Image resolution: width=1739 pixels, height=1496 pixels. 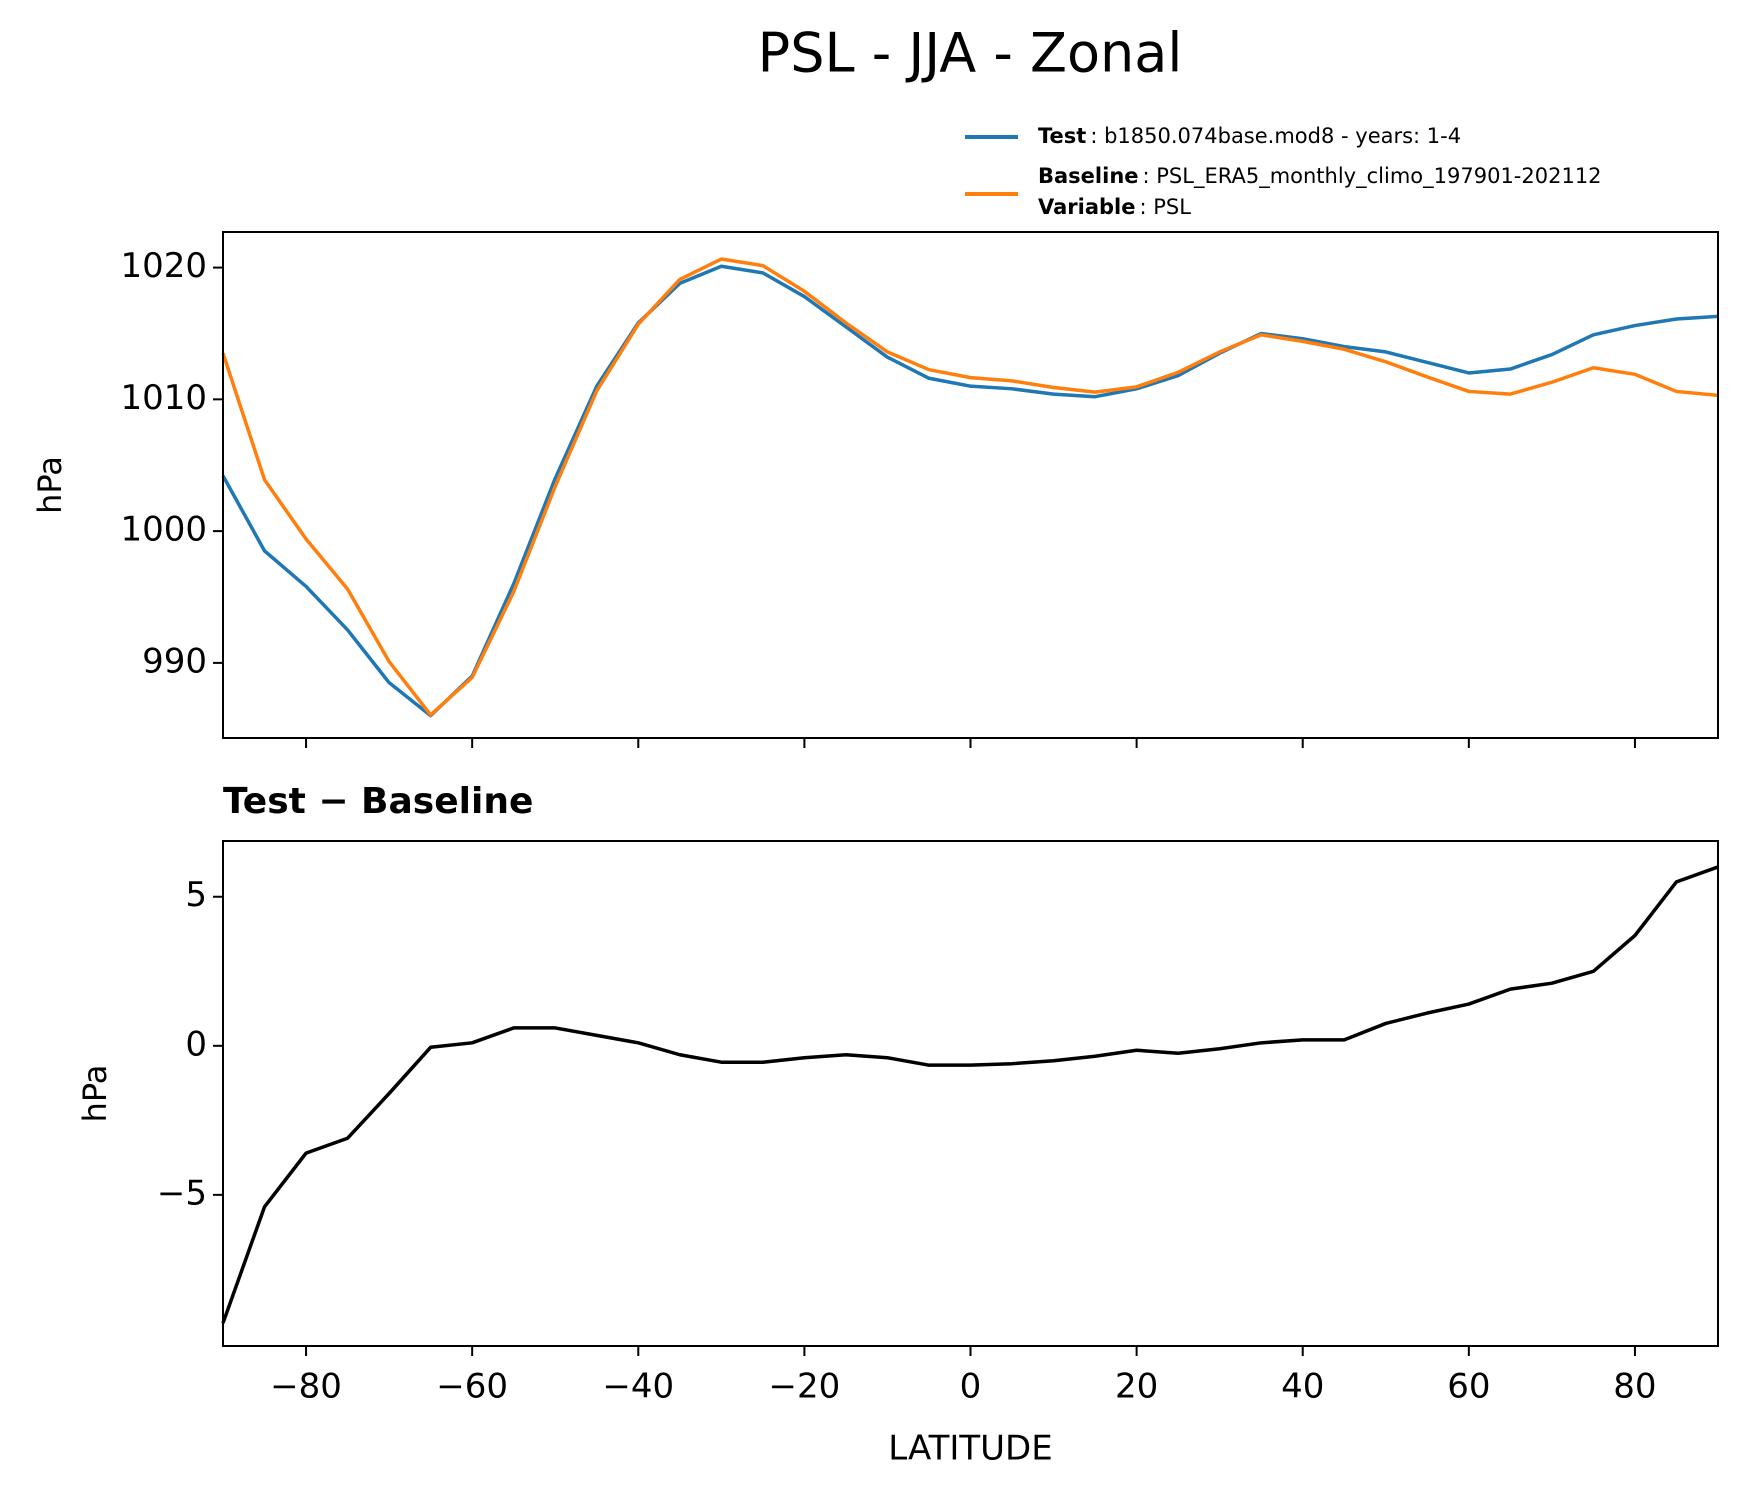 I want to click on x-tick-label: 60, so click(x=1468, y=1387).